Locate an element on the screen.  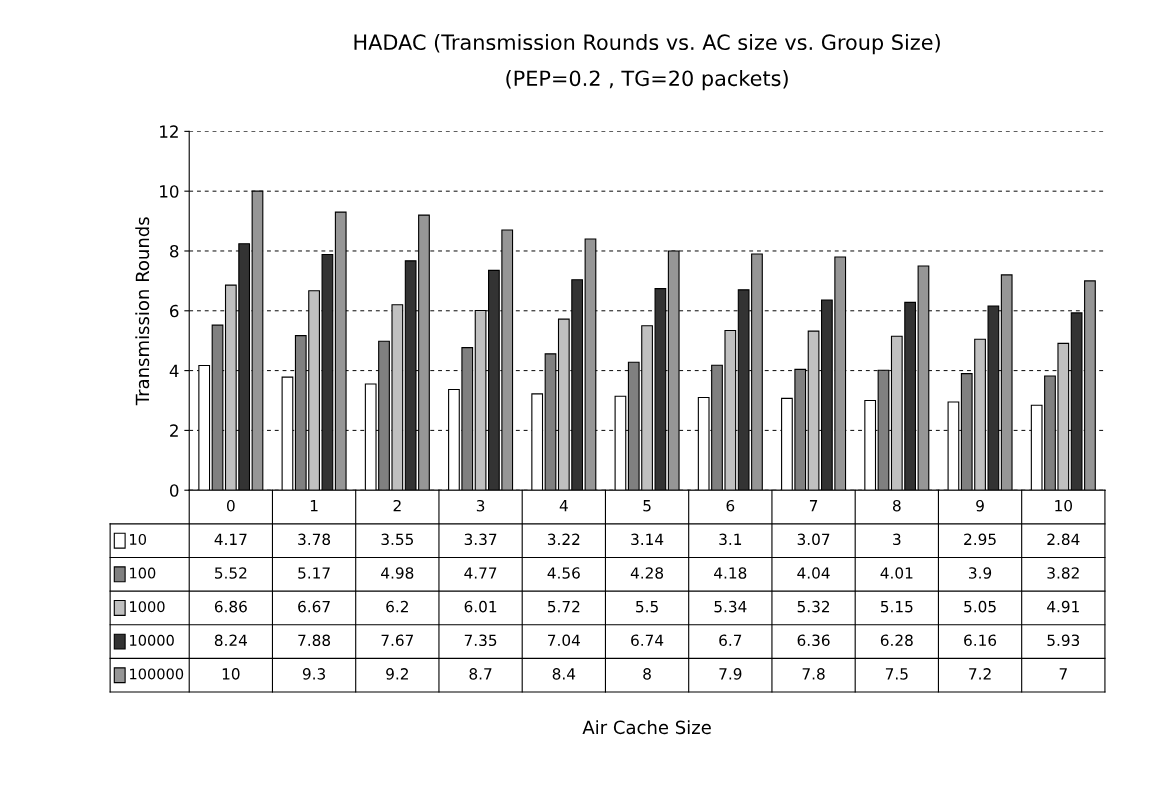
data-label: 4.56 is located at coordinates (563, 573).